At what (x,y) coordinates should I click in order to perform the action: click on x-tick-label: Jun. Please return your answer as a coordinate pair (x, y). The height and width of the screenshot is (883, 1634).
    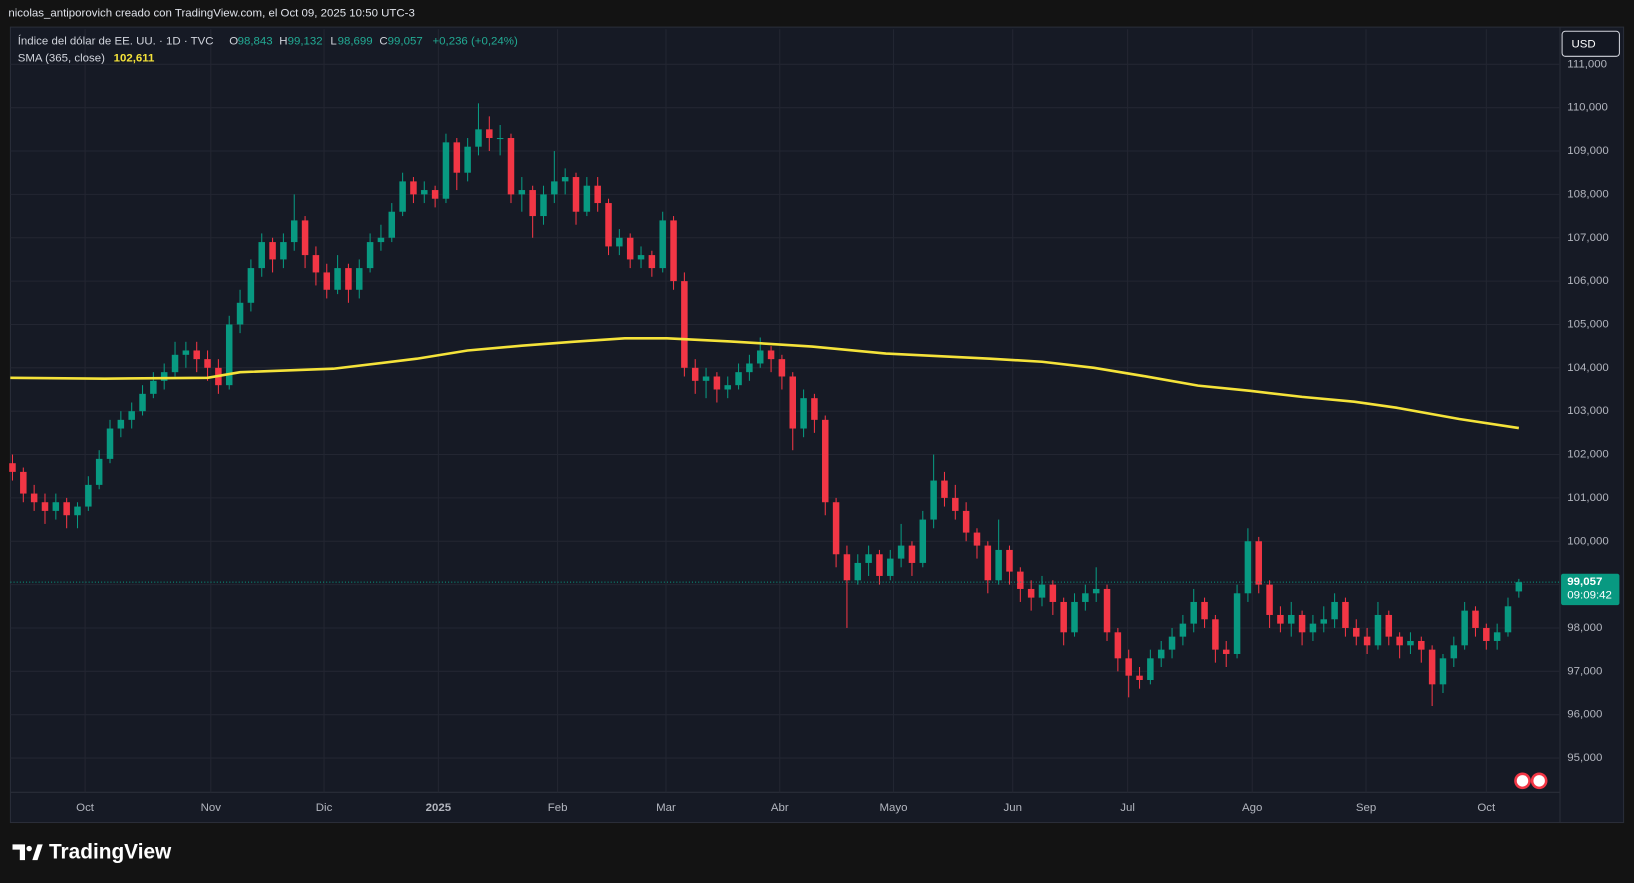
    Looking at the image, I should click on (1013, 808).